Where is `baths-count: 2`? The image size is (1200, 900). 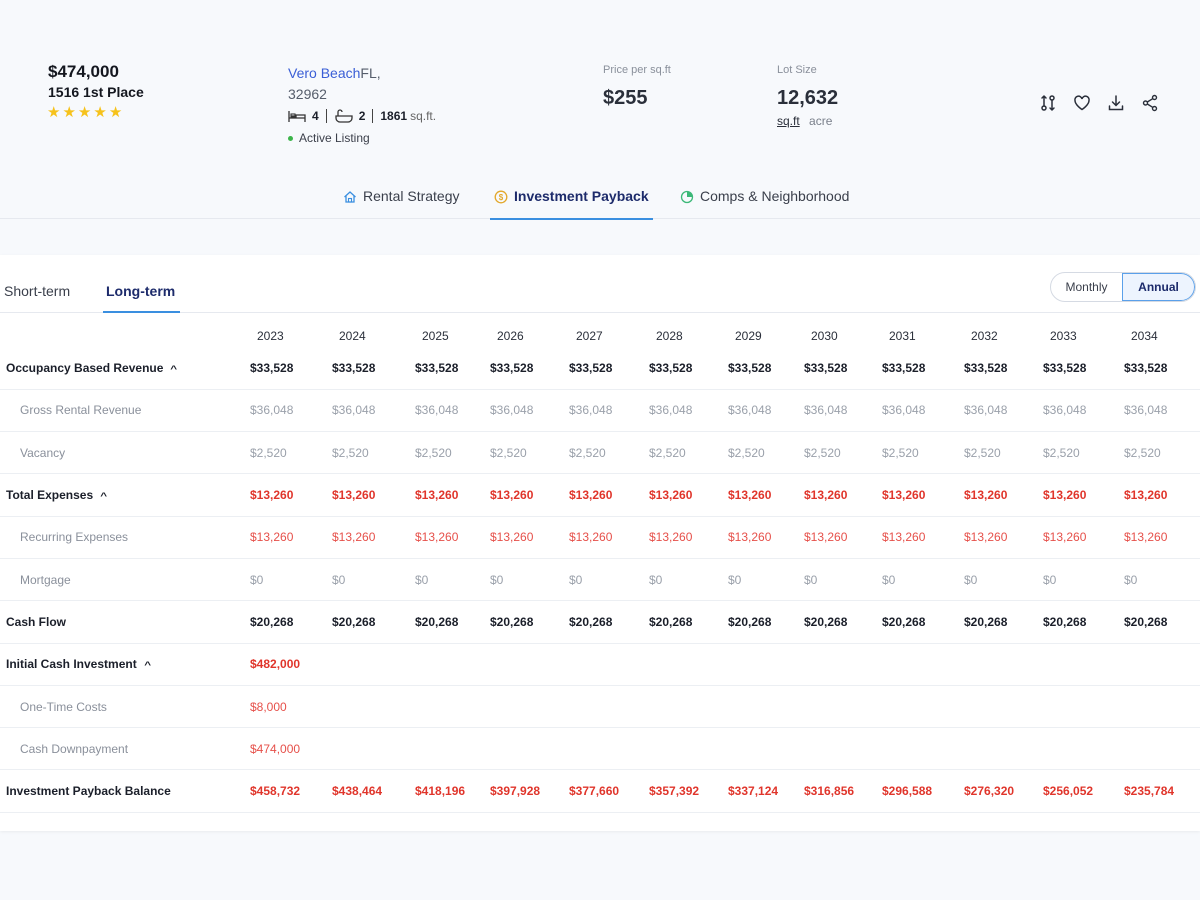
baths-count: 2 is located at coordinates (362, 116).